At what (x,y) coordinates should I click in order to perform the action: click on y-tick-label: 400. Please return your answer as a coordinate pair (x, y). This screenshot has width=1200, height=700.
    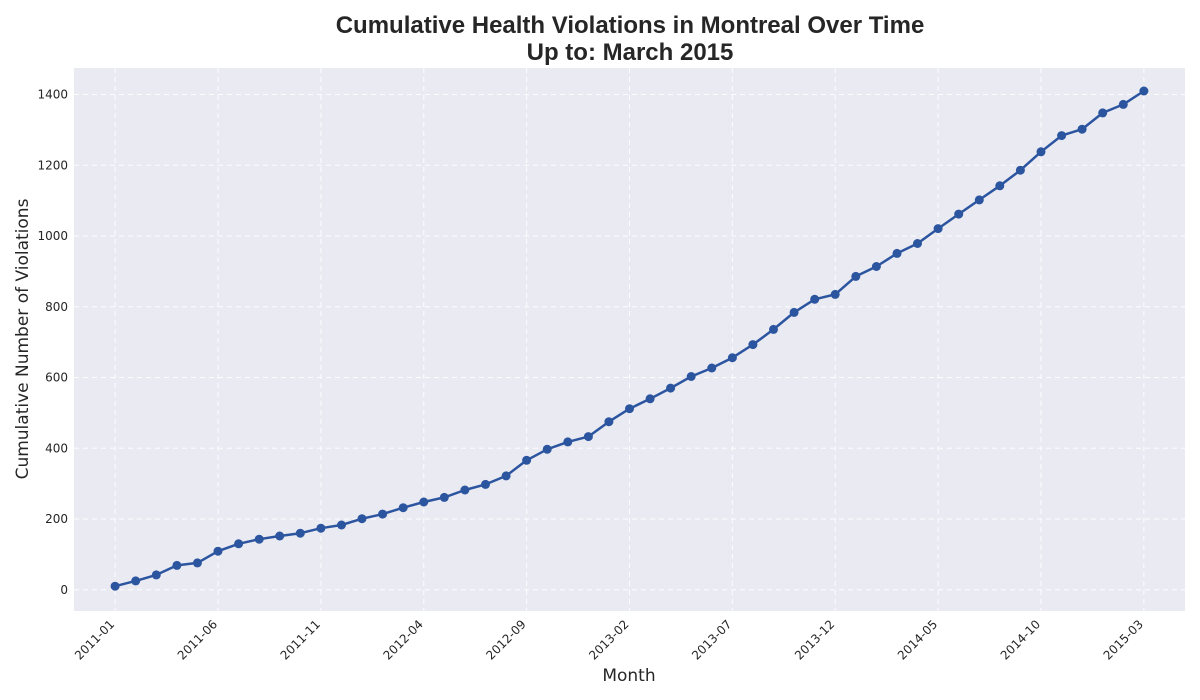
    Looking at the image, I should click on (56, 448).